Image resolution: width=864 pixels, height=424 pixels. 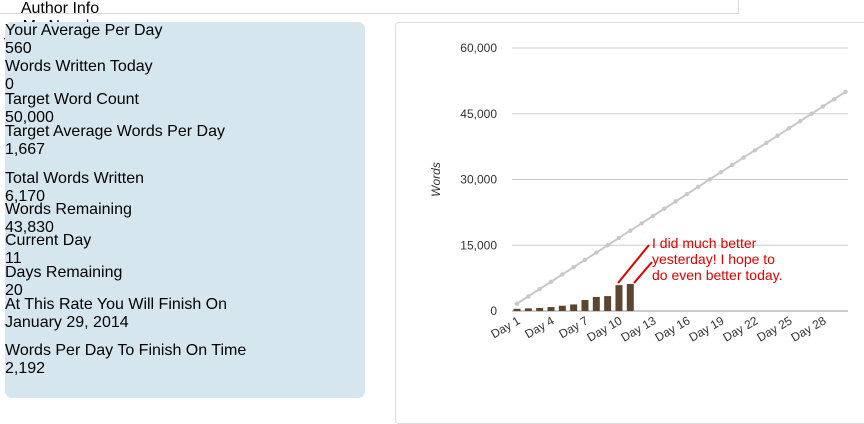 I want to click on x-tick-label: Day 22, so click(x=740, y=328).